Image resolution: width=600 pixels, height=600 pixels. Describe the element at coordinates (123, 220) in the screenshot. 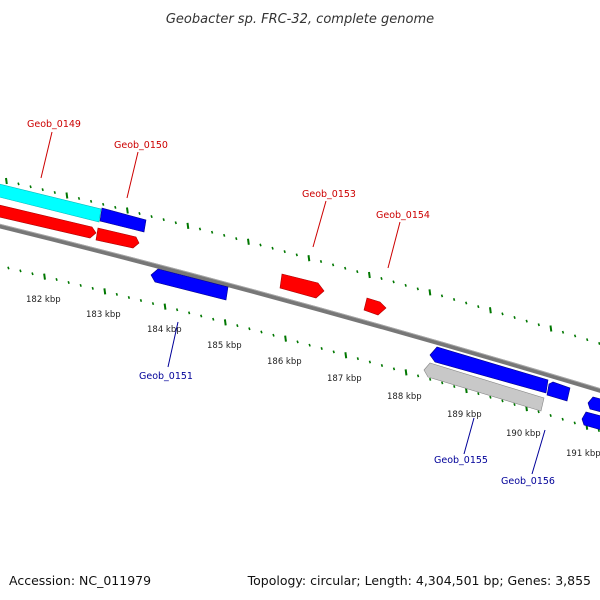

I see `gene-feature-0150-reverse` at that location.